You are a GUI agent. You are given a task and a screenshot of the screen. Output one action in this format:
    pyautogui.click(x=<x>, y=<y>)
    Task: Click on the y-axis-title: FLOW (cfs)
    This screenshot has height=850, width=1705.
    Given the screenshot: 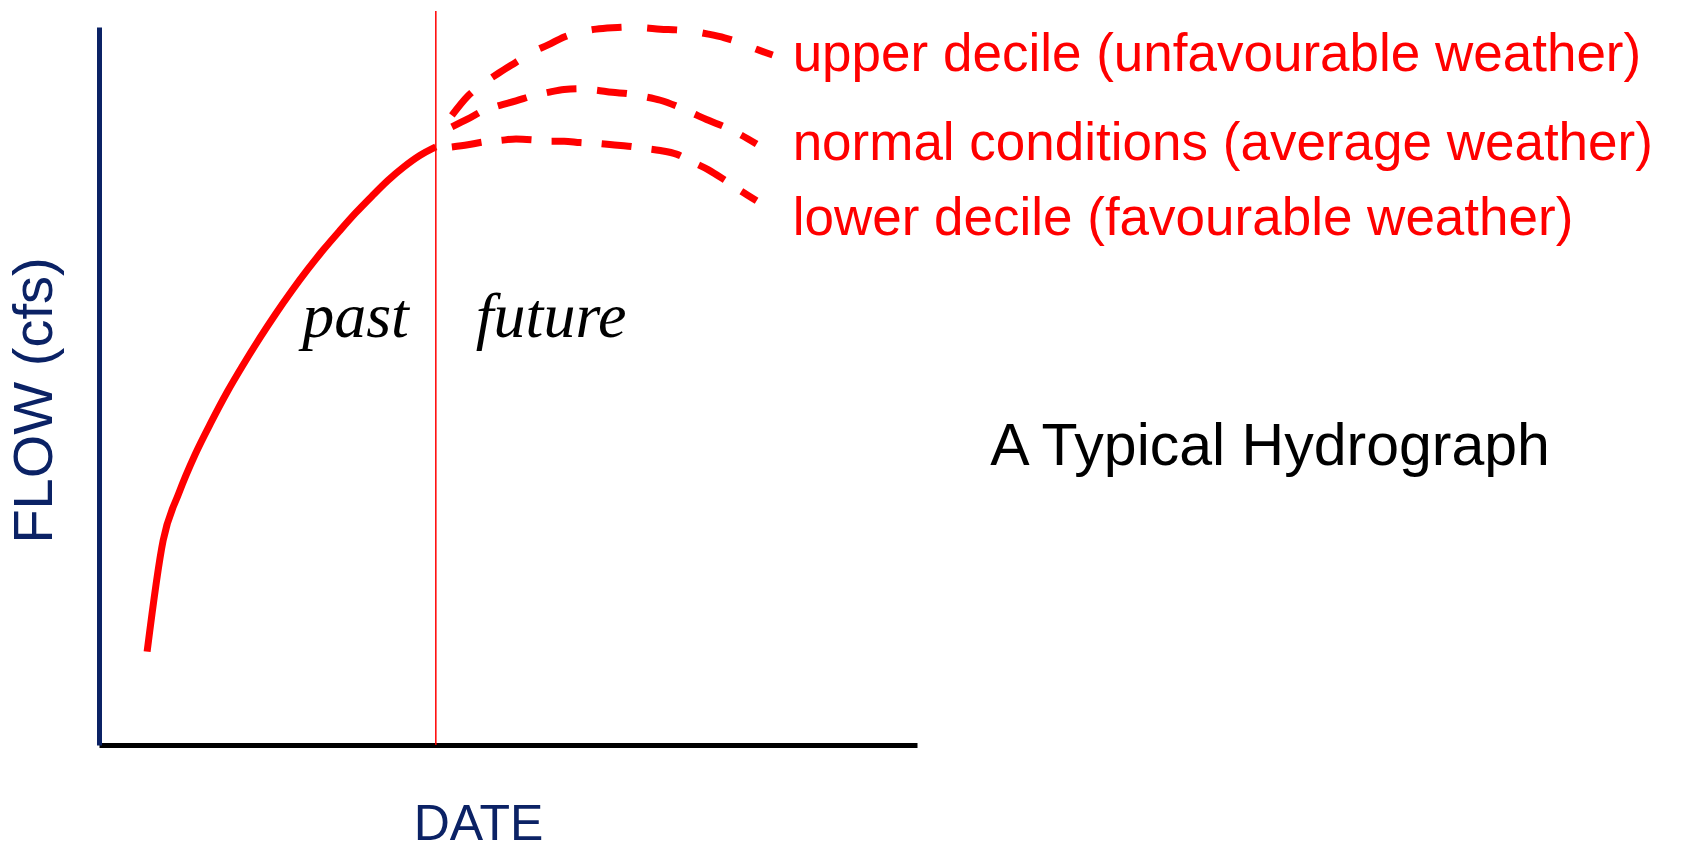 What is the action you would take?
    pyautogui.click(x=32, y=400)
    